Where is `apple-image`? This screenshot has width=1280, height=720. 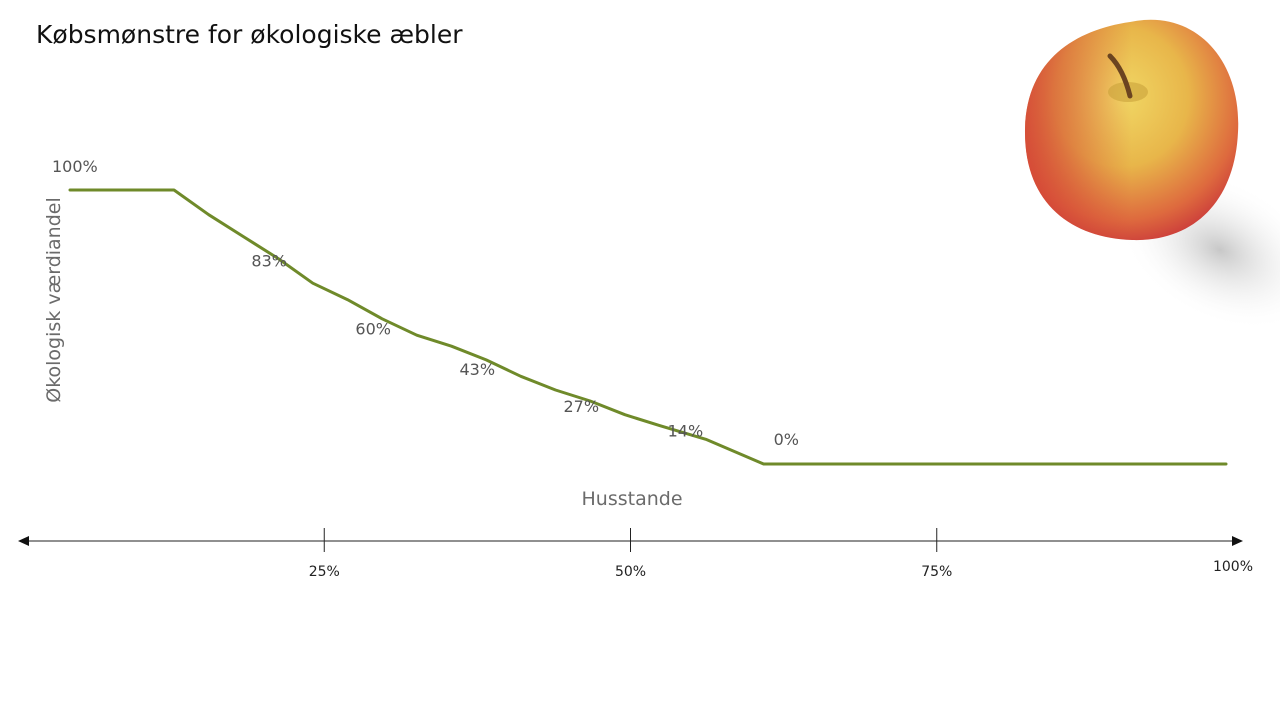 apple-image is located at coordinates (1130, 180).